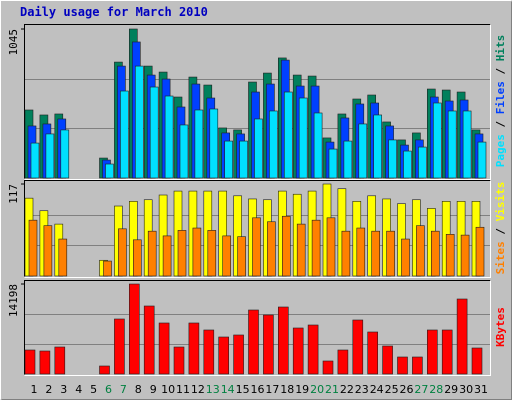 This screenshot has height=405, width=512. I want to click on y-tick-label: 1045, so click(13, 42).